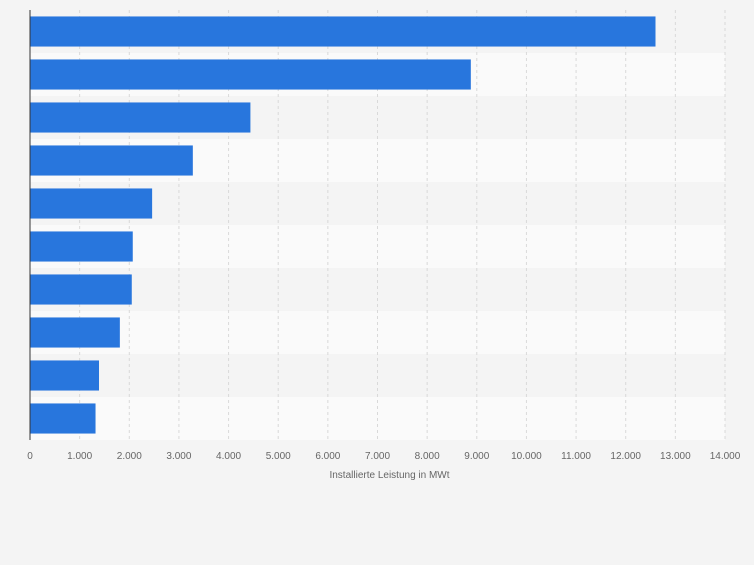 The height and width of the screenshot is (565, 754). What do you see at coordinates (327, 456) in the screenshot?
I see `x-tick-label: 6.000` at bounding box center [327, 456].